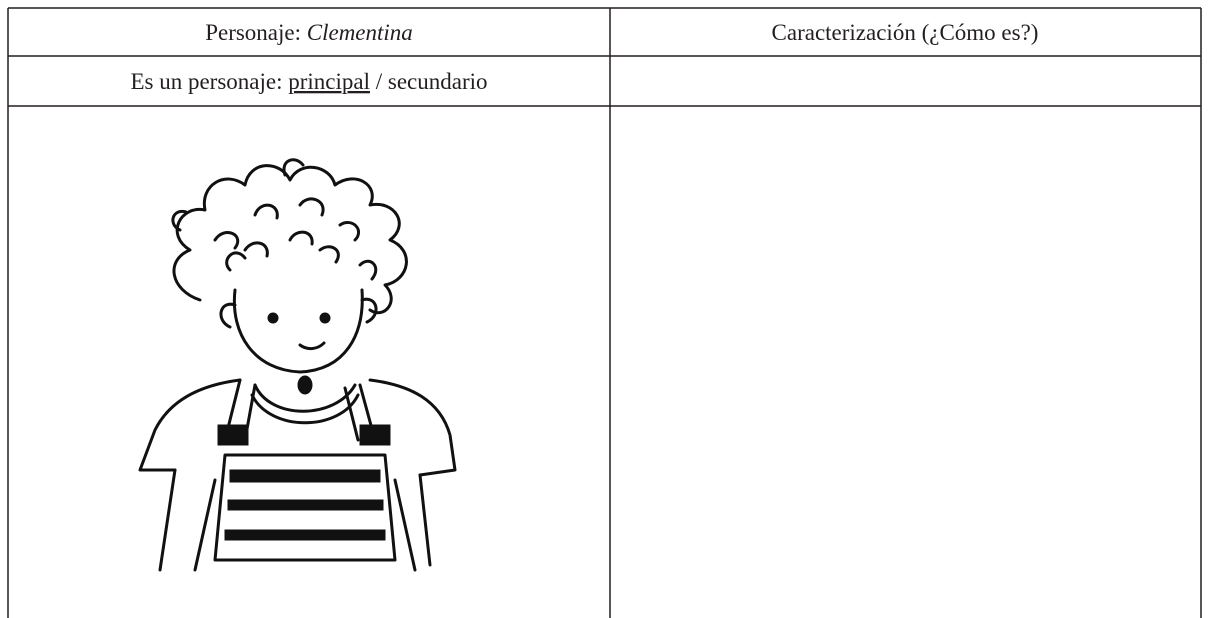  What do you see at coordinates (253, 32) in the screenshot?
I see `heading-label: Personaje:` at bounding box center [253, 32].